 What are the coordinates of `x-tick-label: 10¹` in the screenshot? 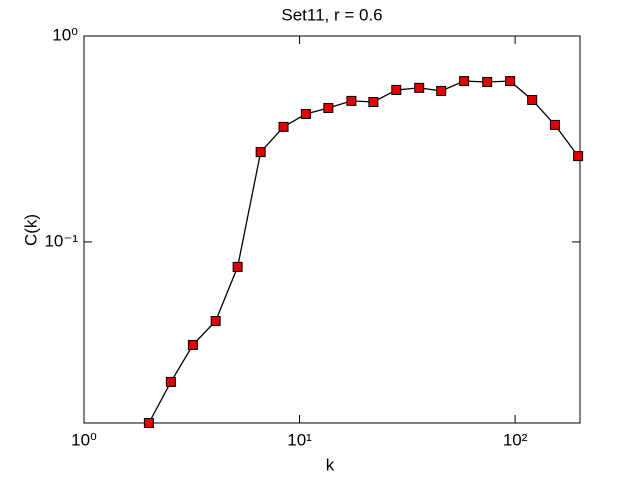 It's located at (299, 439).